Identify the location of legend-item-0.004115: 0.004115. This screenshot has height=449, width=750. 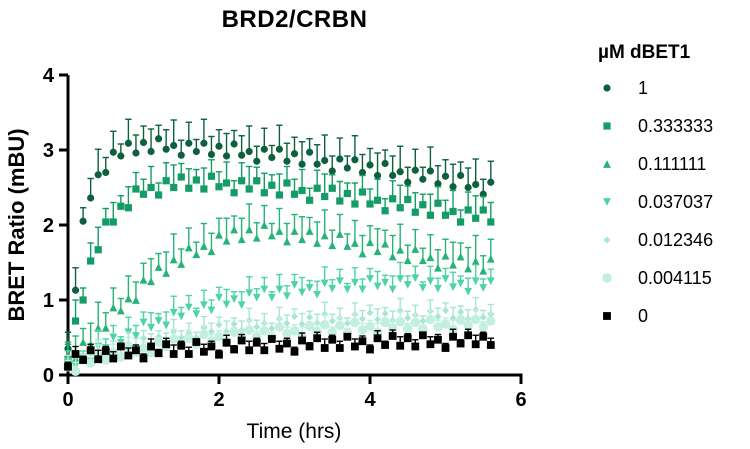
(655, 278).